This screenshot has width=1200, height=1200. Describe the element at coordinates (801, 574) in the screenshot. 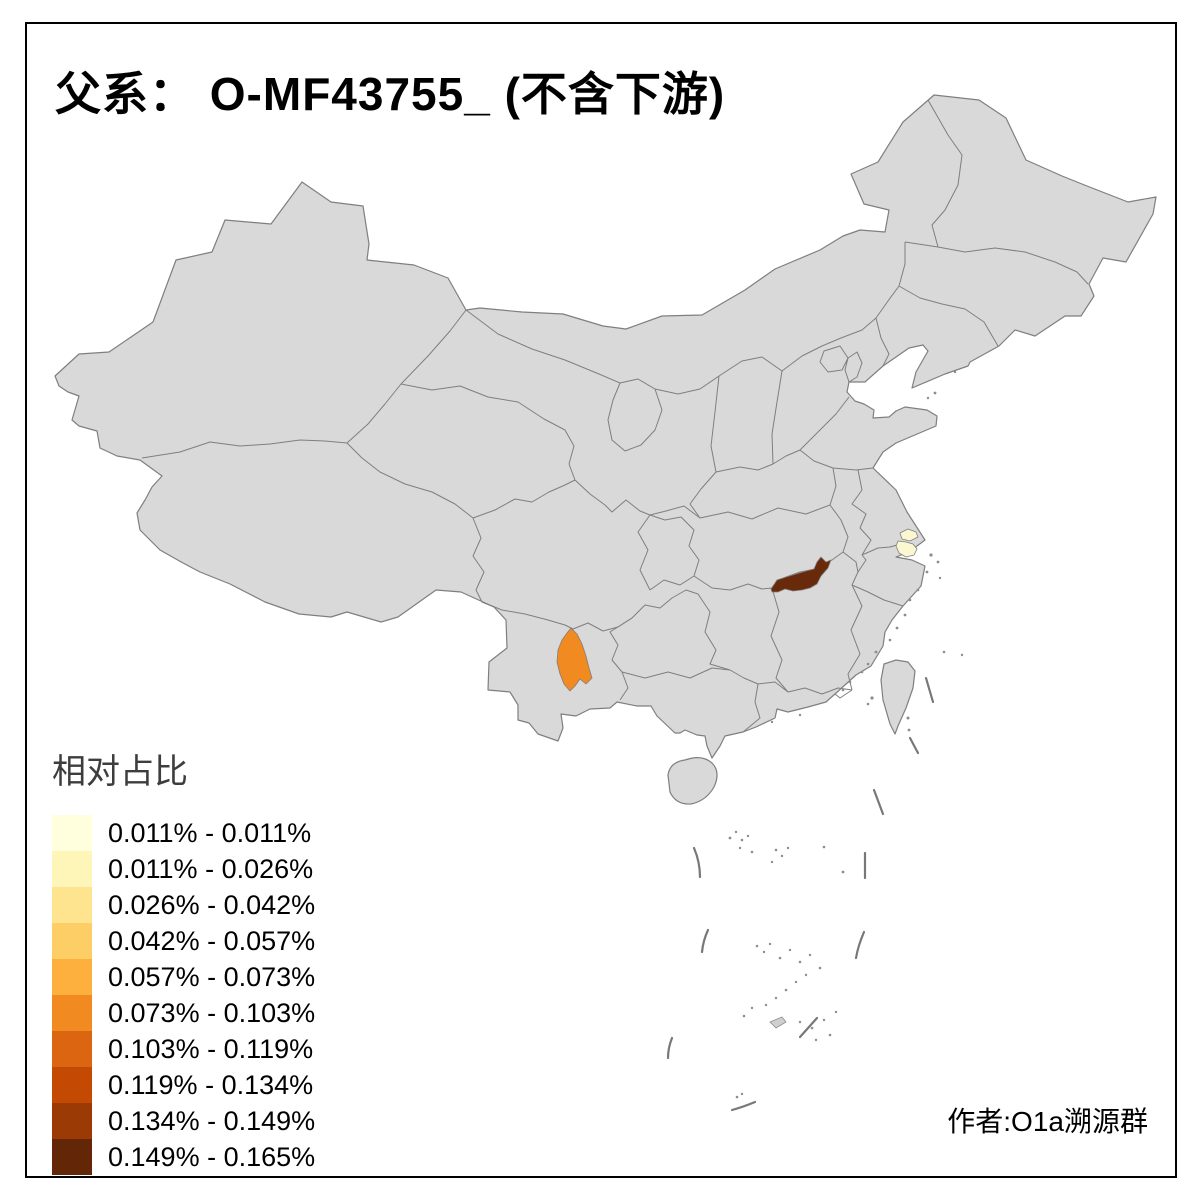

I see `region-north-jiangxi` at that location.